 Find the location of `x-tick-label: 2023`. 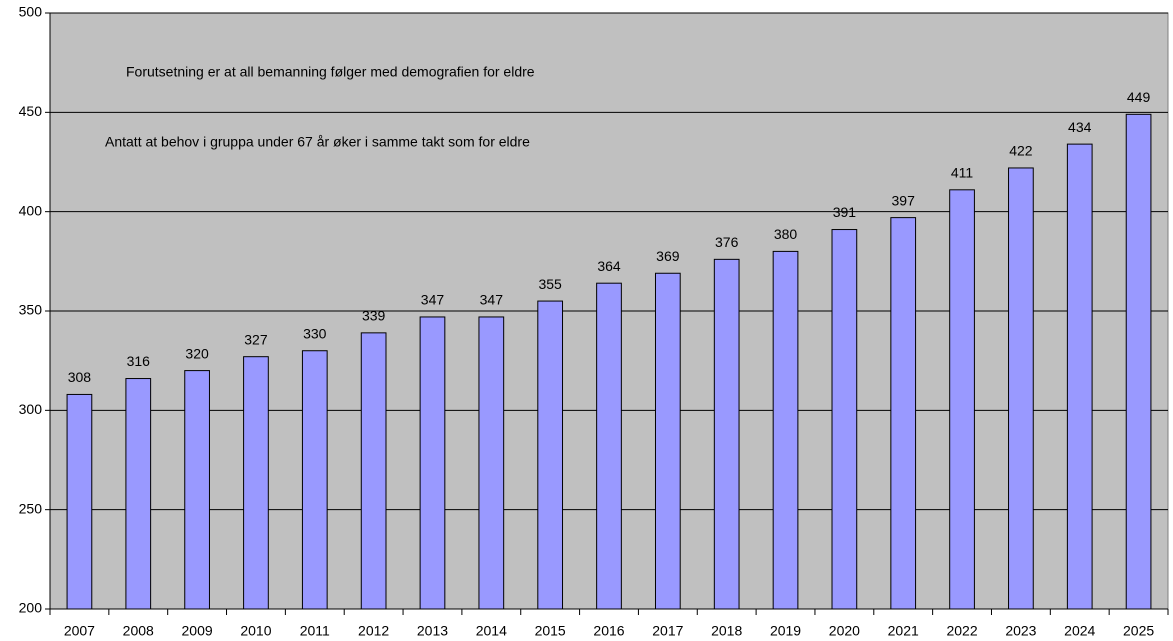

x-tick-label: 2023 is located at coordinates (1020, 631).